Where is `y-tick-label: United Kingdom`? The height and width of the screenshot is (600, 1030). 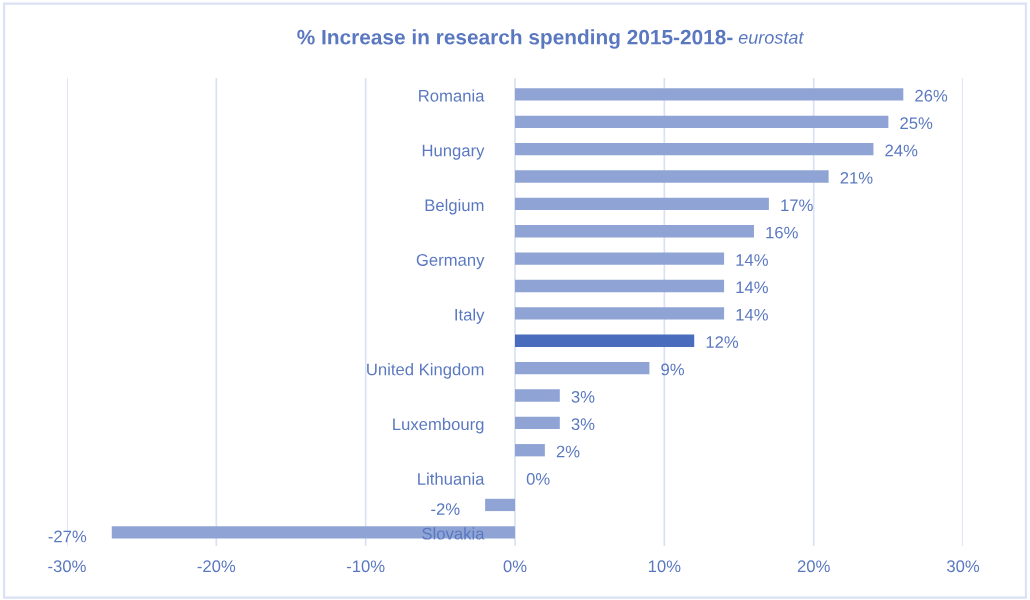
y-tick-label: United Kingdom is located at coordinates (425, 371).